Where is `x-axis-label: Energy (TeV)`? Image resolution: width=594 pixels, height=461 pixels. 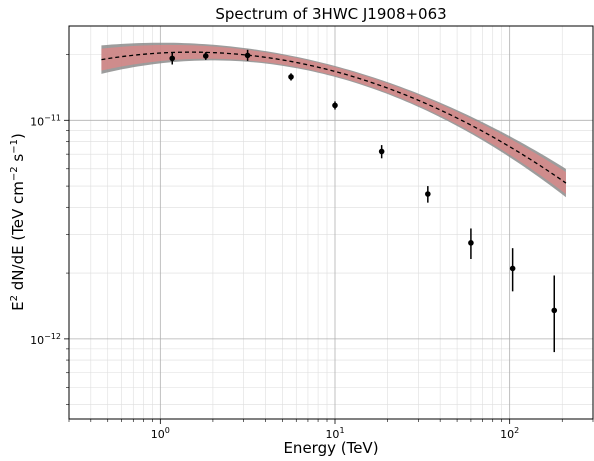 x-axis-label: Energy (TeV) is located at coordinates (330, 448).